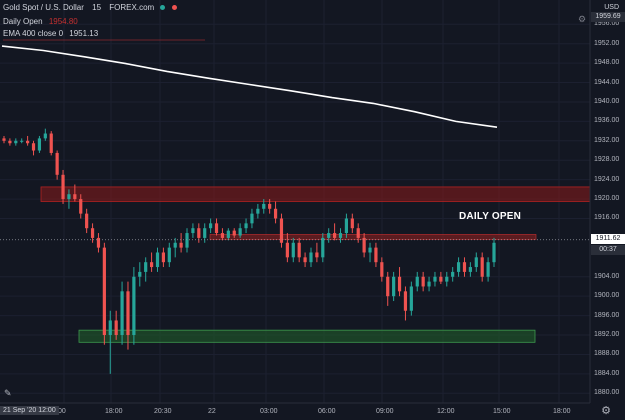  I want to click on time-tick-label: 15:00, so click(502, 411).